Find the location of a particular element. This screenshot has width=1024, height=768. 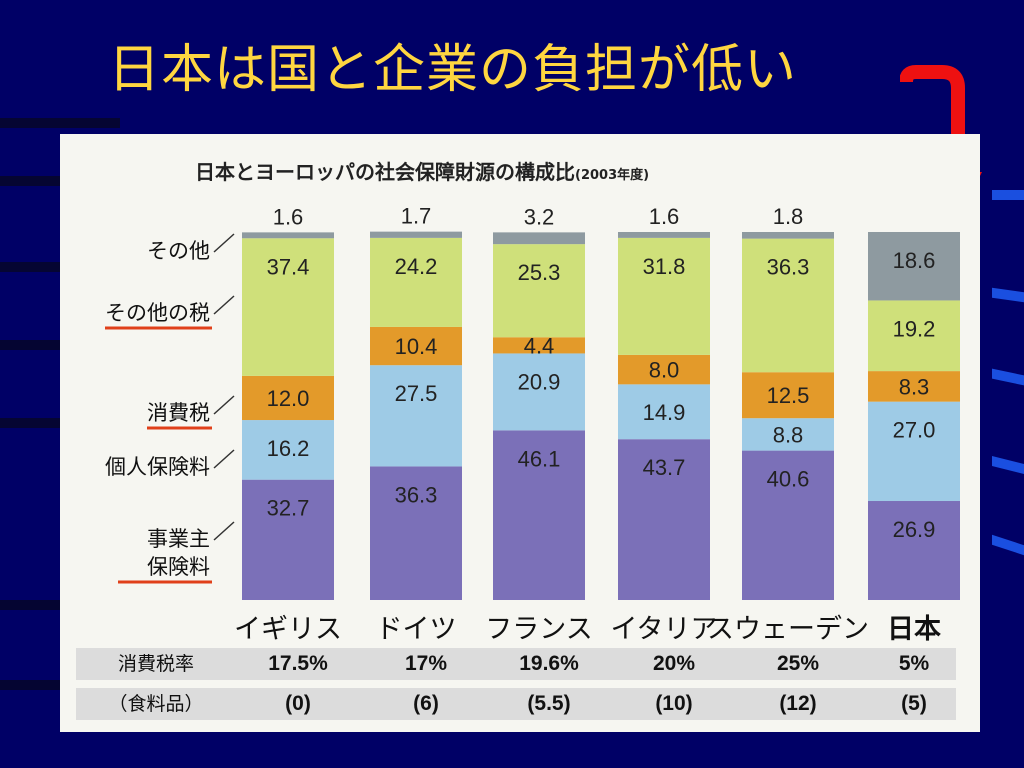

data-label: 16.2 is located at coordinates (288, 448).